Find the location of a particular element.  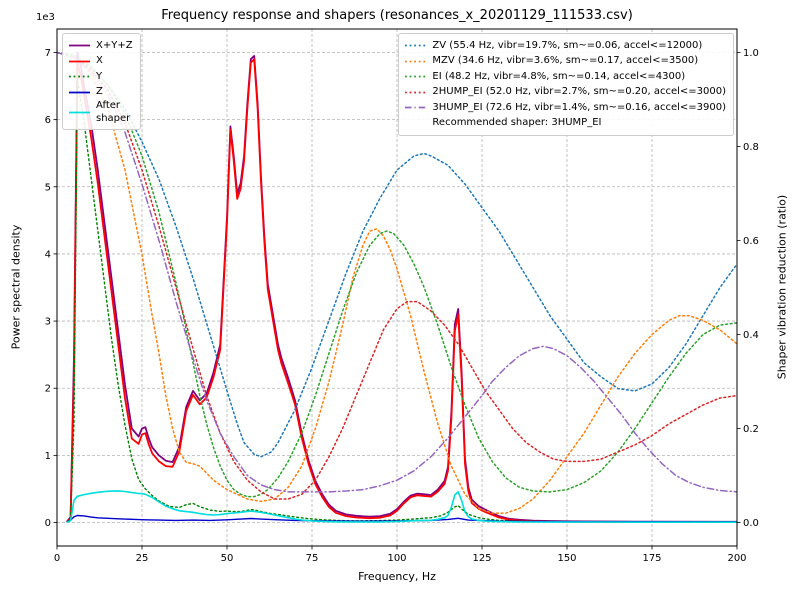

y-left-tick-label: 3 is located at coordinates (48, 322).